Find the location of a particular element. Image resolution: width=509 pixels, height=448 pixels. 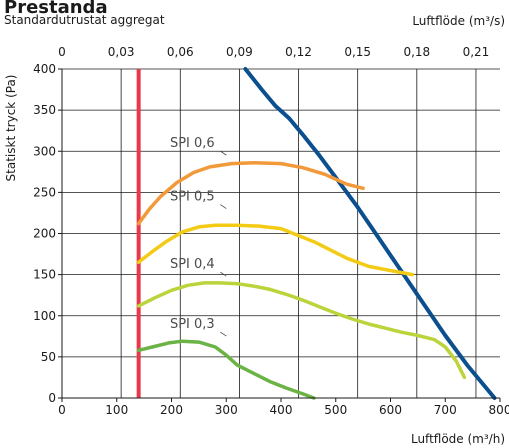

y-tick-label-2: 100 is located at coordinates (44, 316).